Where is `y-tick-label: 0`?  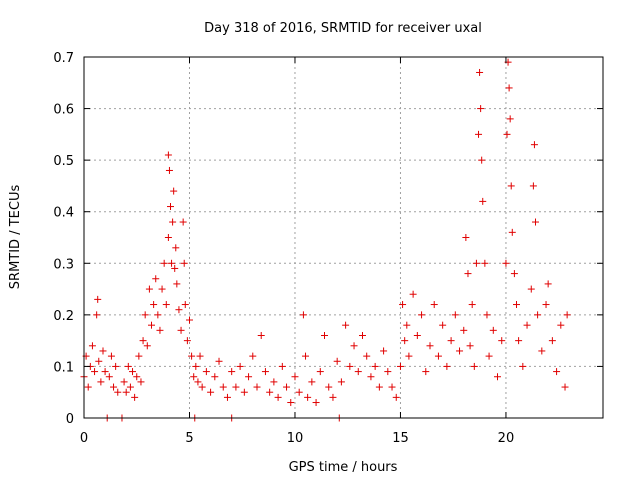 y-tick-label: 0 is located at coordinates (70, 419).